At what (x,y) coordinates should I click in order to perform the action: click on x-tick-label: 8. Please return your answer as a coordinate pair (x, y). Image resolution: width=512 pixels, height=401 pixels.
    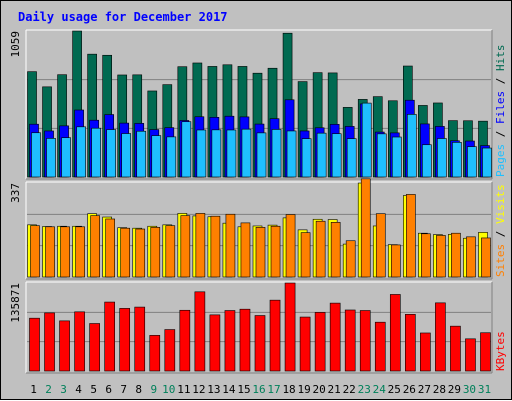
    Looking at the image, I should click on (138, 389).